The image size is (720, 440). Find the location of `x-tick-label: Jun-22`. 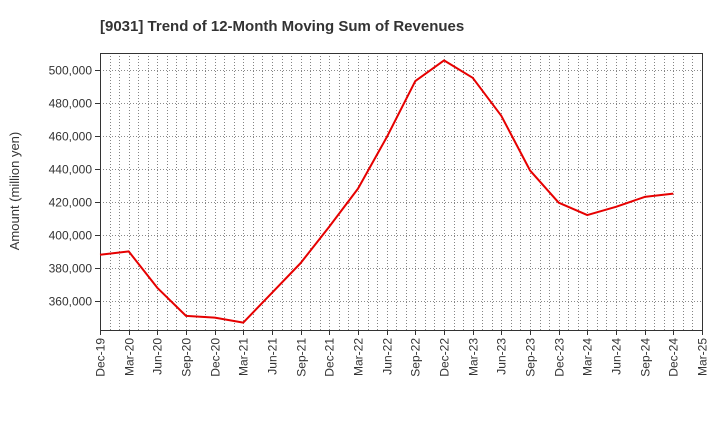

x-tick-label: Jun-22 is located at coordinates (388, 356).